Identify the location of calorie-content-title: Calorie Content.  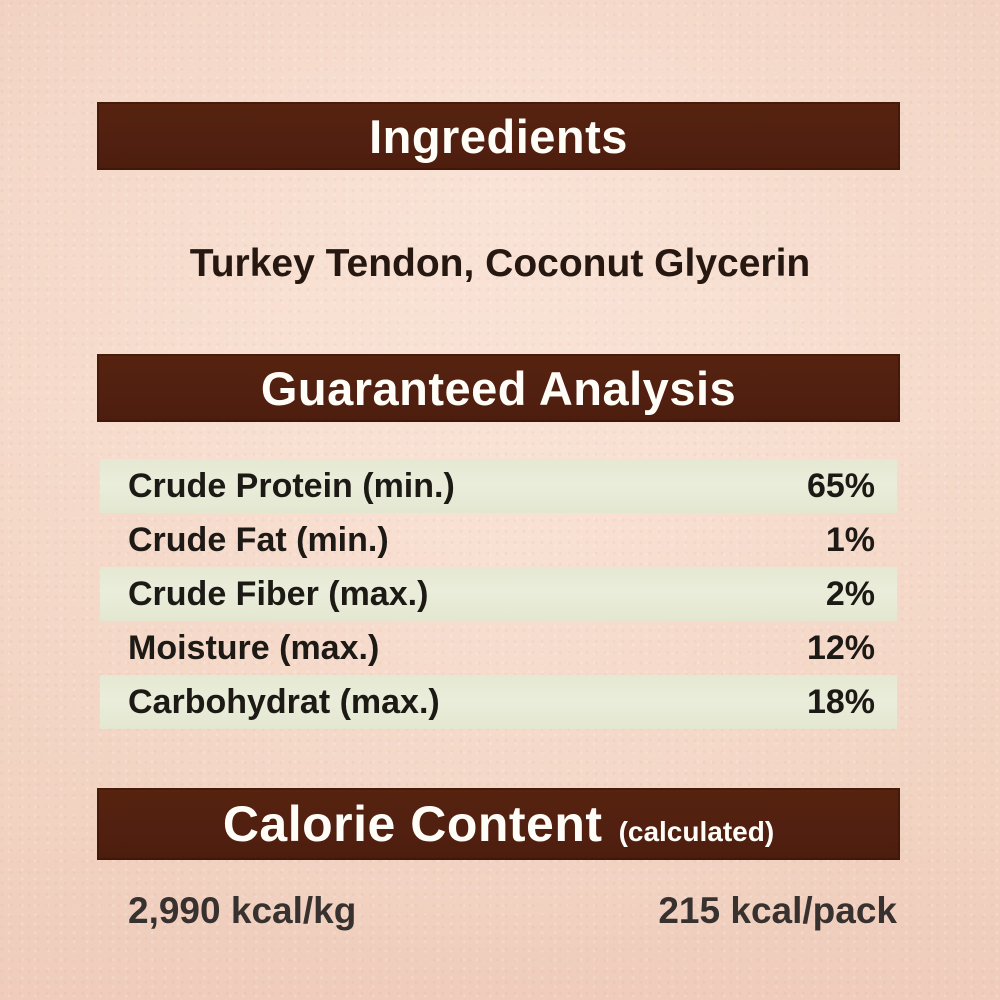
(412, 824).